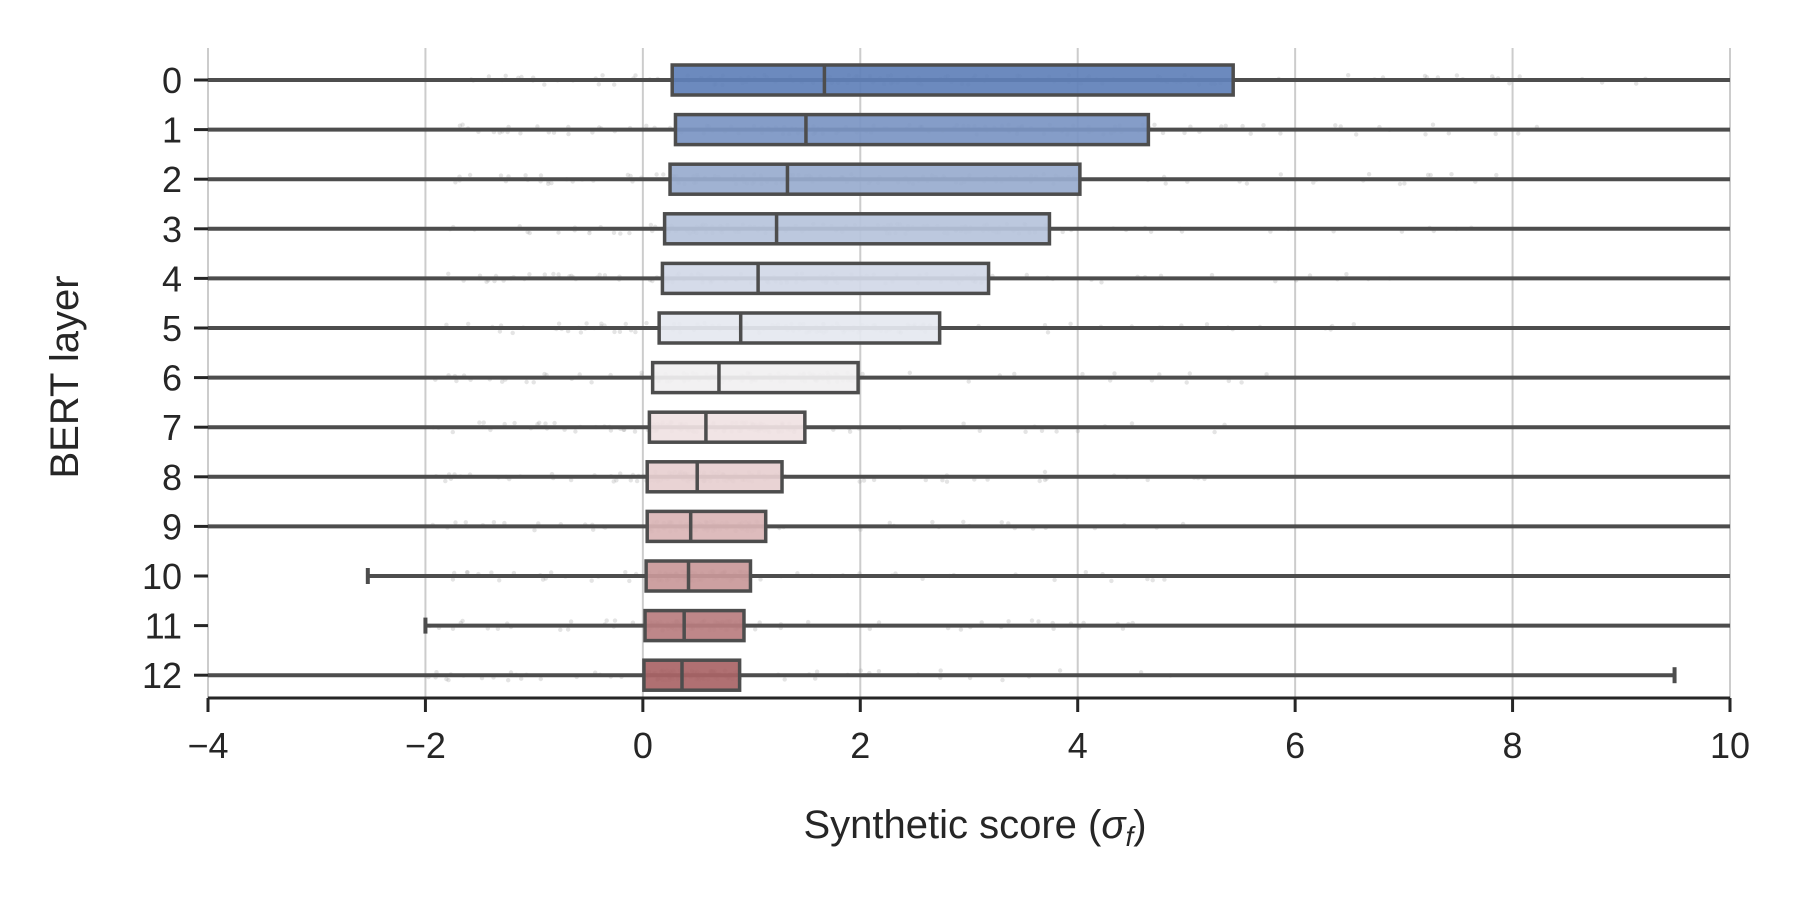  Describe the element at coordinates (172, 130) in the screenshot. I see `y-tick-label: 1` at that location.